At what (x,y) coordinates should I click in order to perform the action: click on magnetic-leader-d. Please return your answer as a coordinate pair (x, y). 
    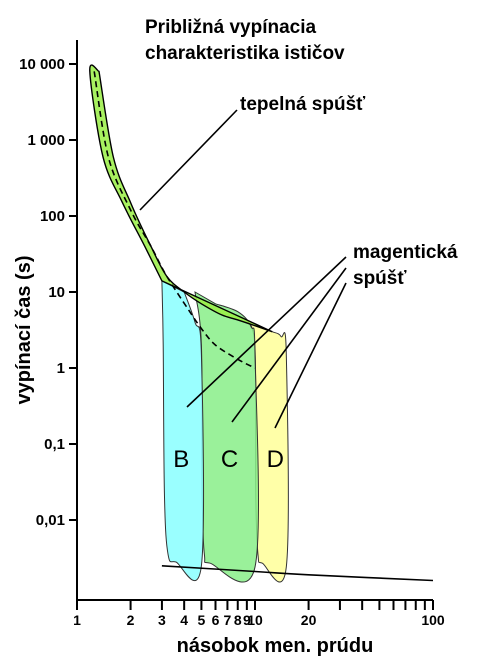
    Looking at the image, I should click on (310, 355).